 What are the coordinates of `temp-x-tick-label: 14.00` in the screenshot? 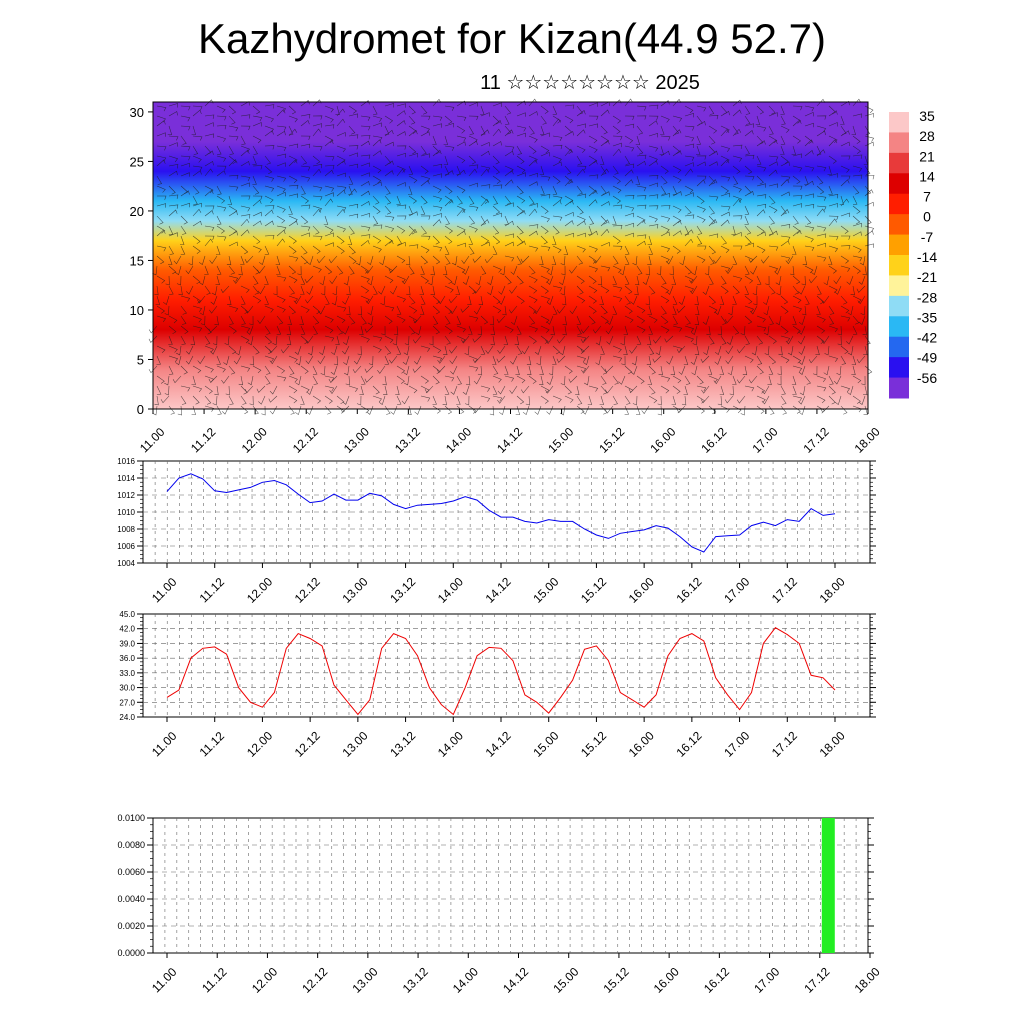 It's located at (450, 743).